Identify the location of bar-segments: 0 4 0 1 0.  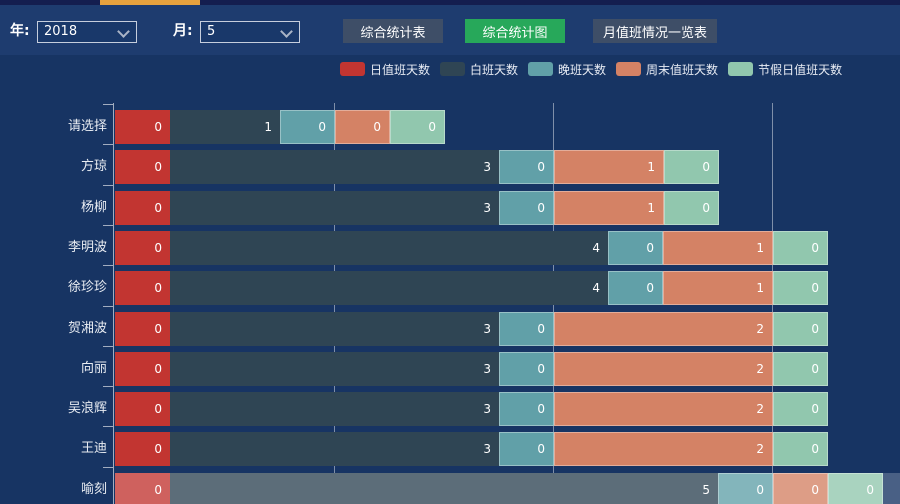
(471, 248).